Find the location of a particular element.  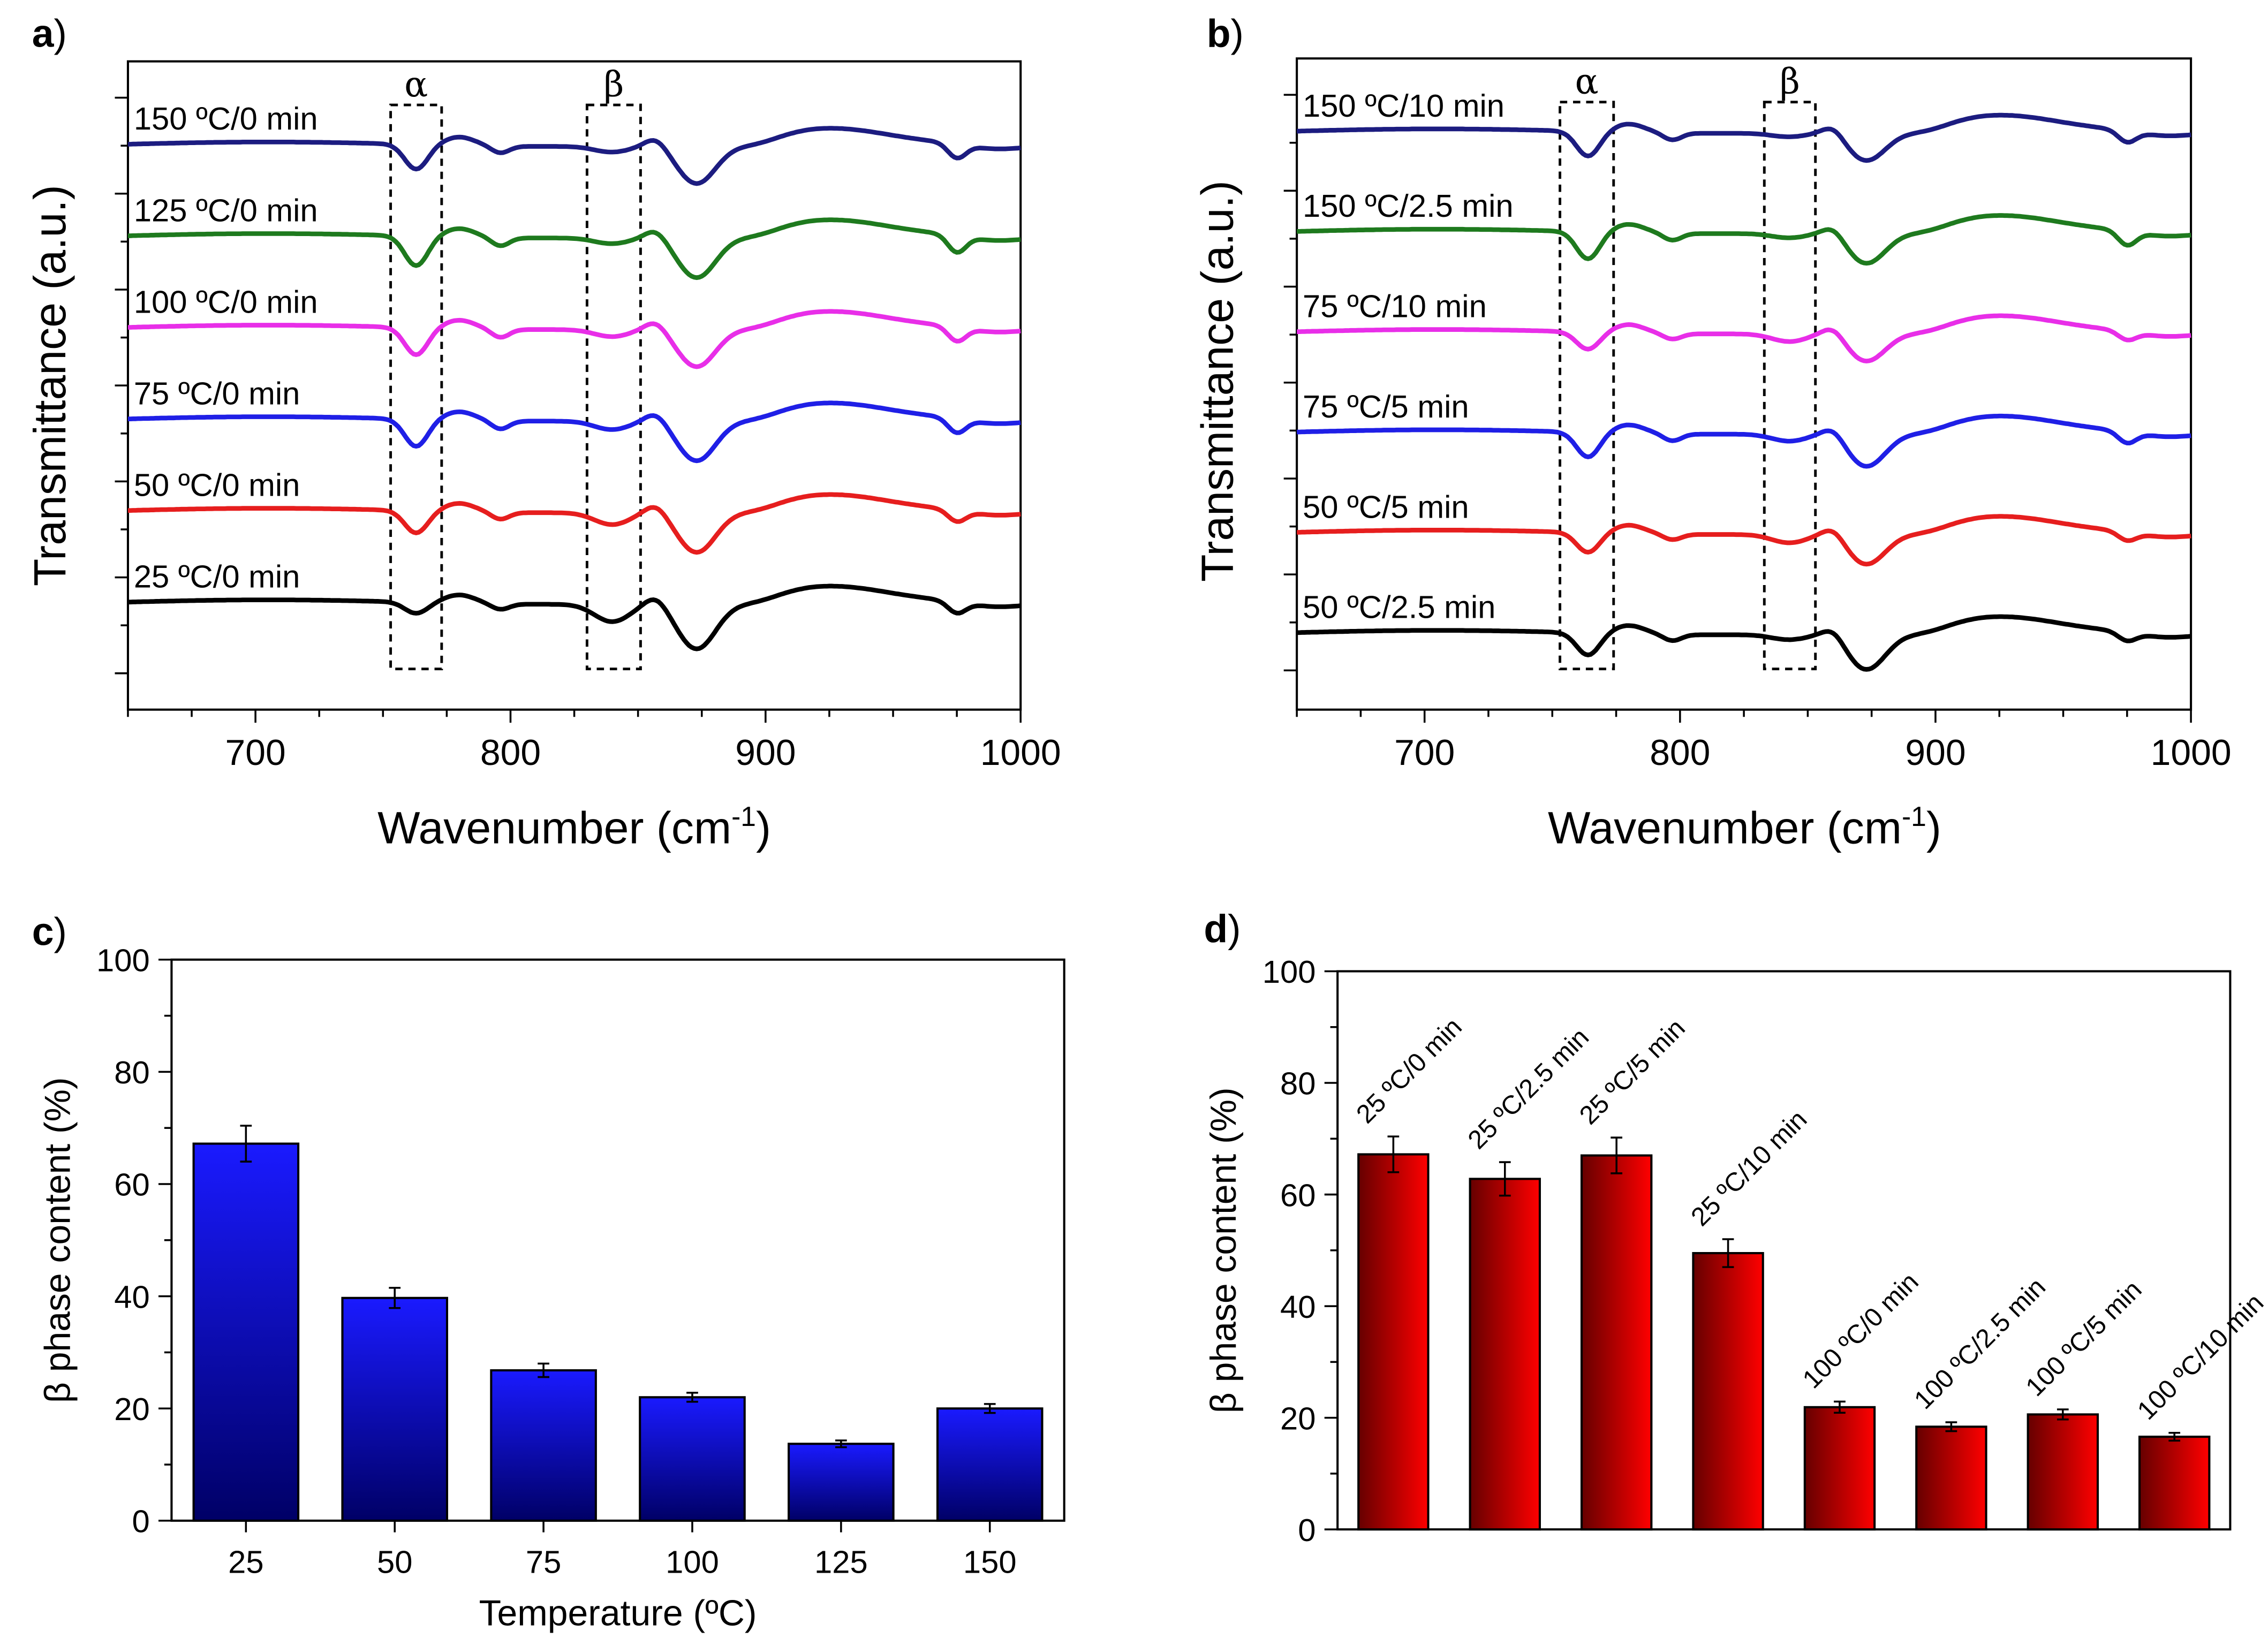

series-label: 50 ºC/5 min is located at coordinates (1386, 507).